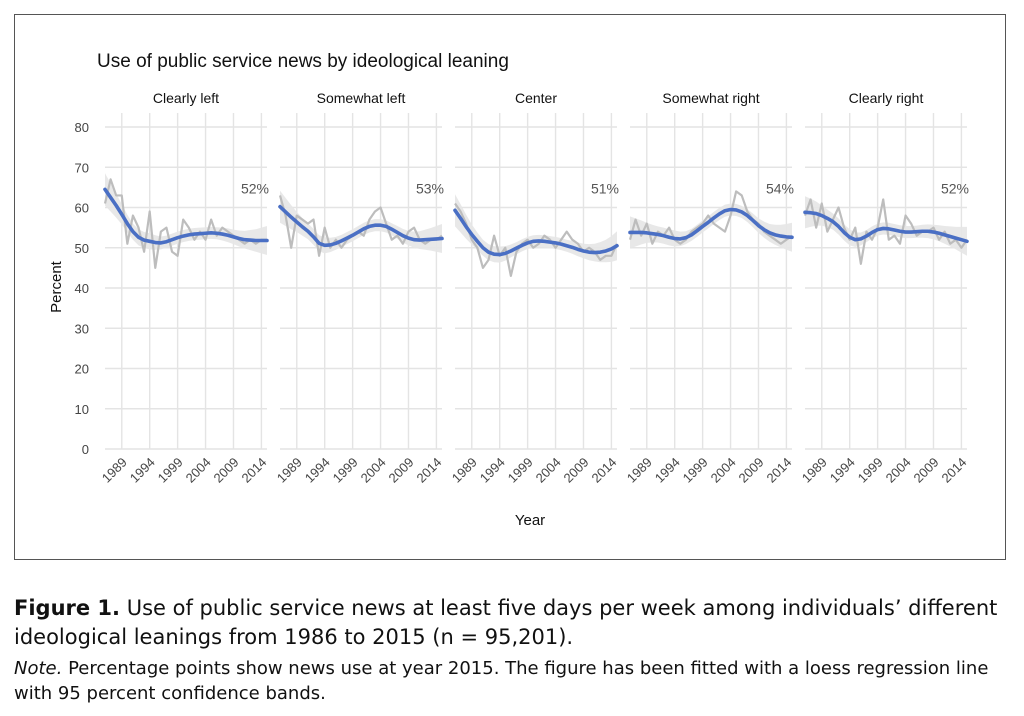  I want to click on y-tick-label: 60, so click(82, 208).